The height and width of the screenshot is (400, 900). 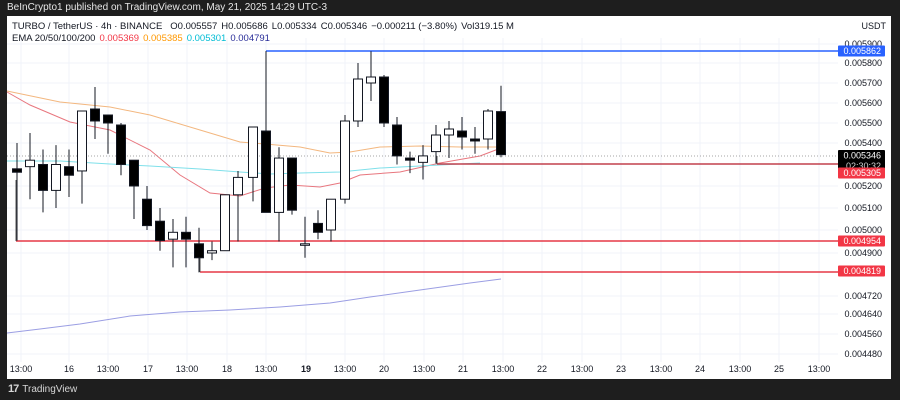 What do you see at coordinates (863, 44) in the screenshot?
I see `price-tick: 0.005900` at bounding box center [863, 44].